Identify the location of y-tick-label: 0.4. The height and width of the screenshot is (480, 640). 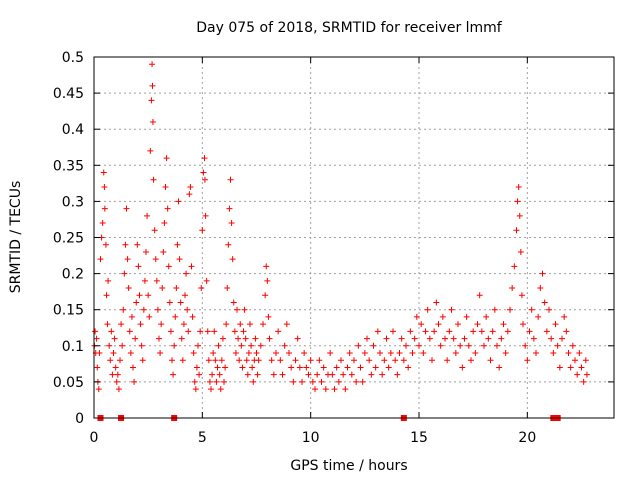
(73, 130).